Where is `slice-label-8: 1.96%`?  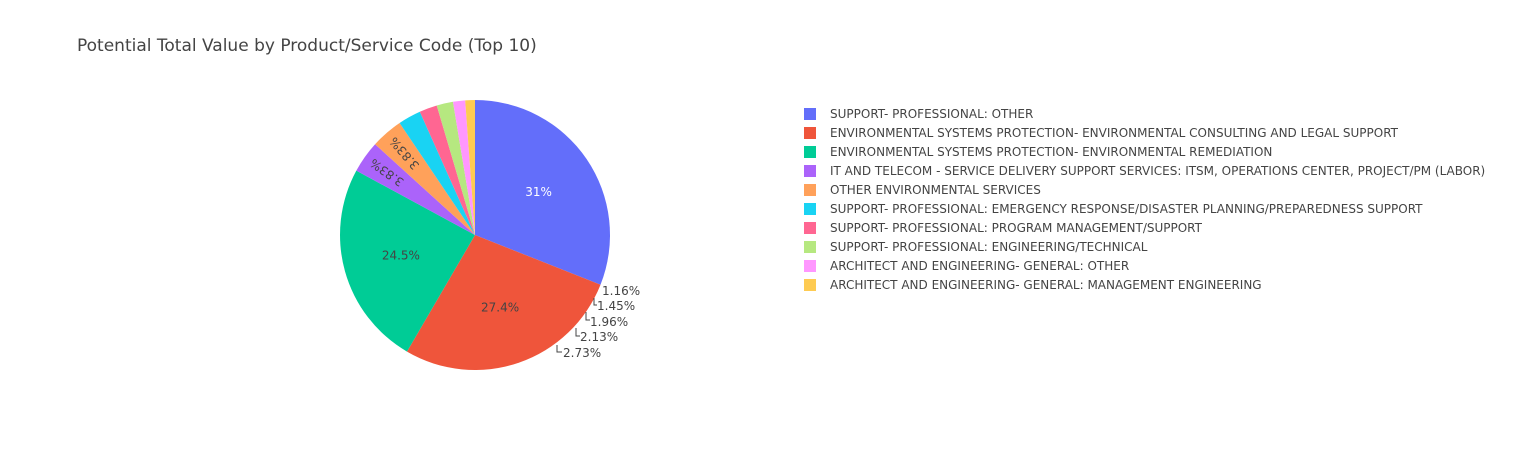
slice-label-8: 1.96% is located at coordinates (609, 322).